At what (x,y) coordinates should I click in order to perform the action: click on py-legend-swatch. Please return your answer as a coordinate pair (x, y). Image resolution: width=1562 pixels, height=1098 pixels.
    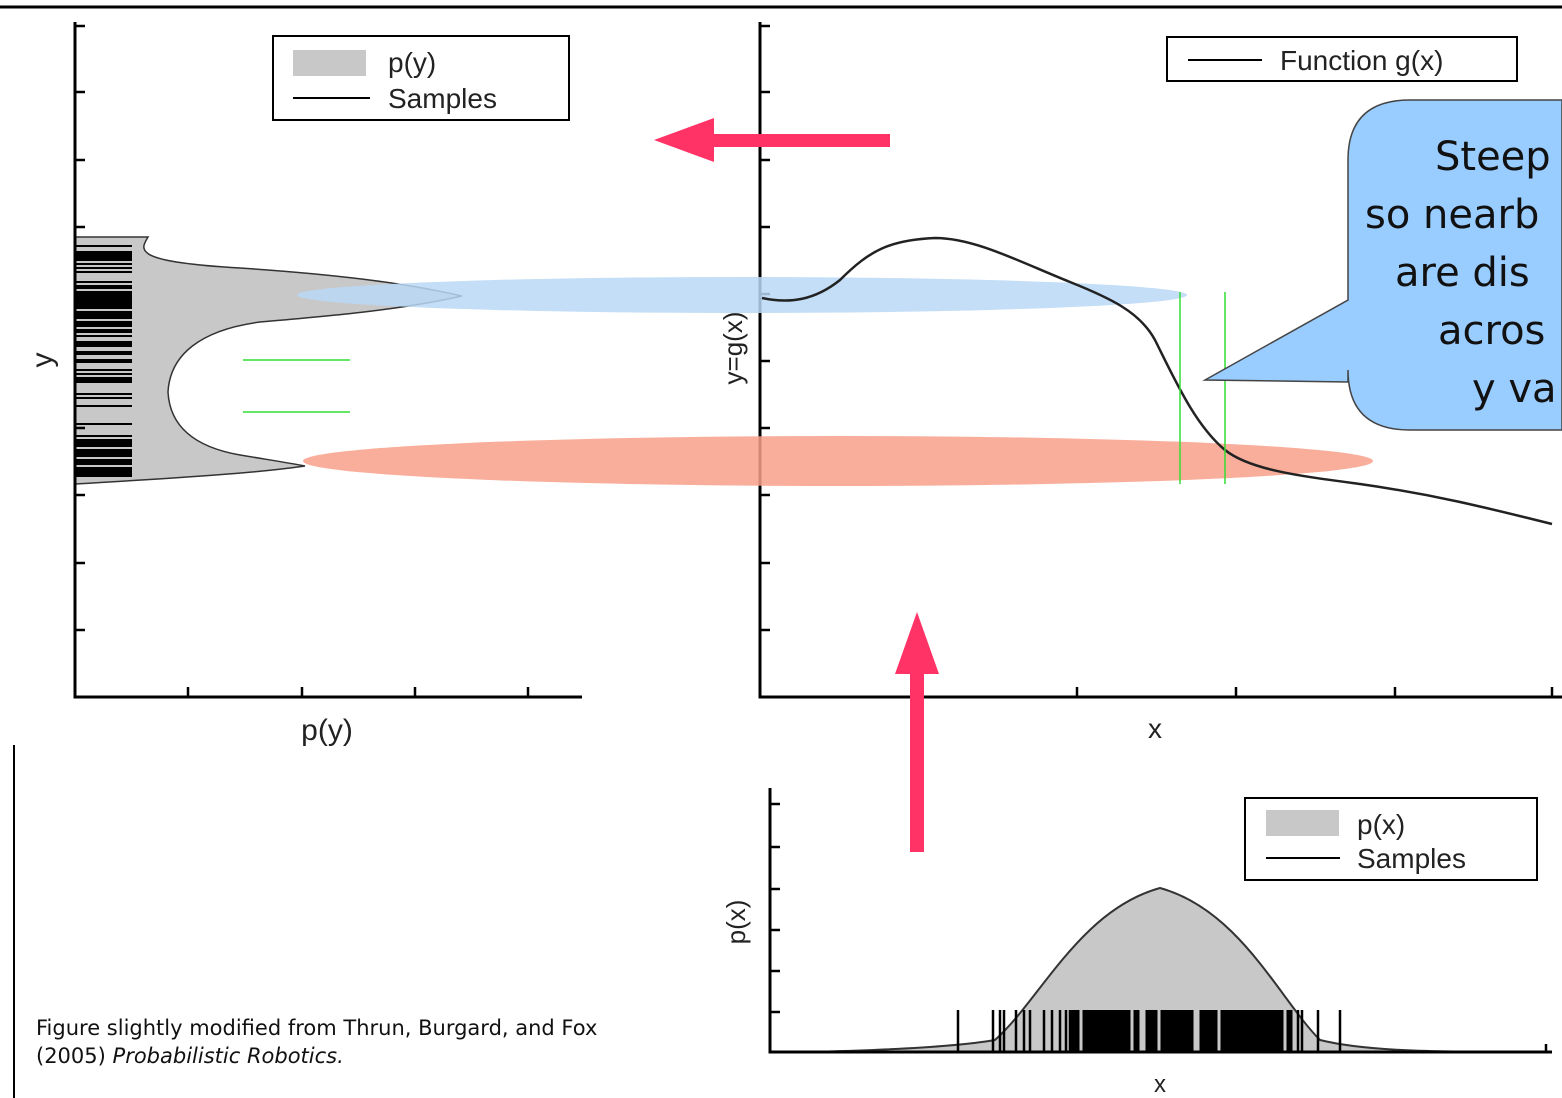
    Looking at the image, I should click on (329, 63).